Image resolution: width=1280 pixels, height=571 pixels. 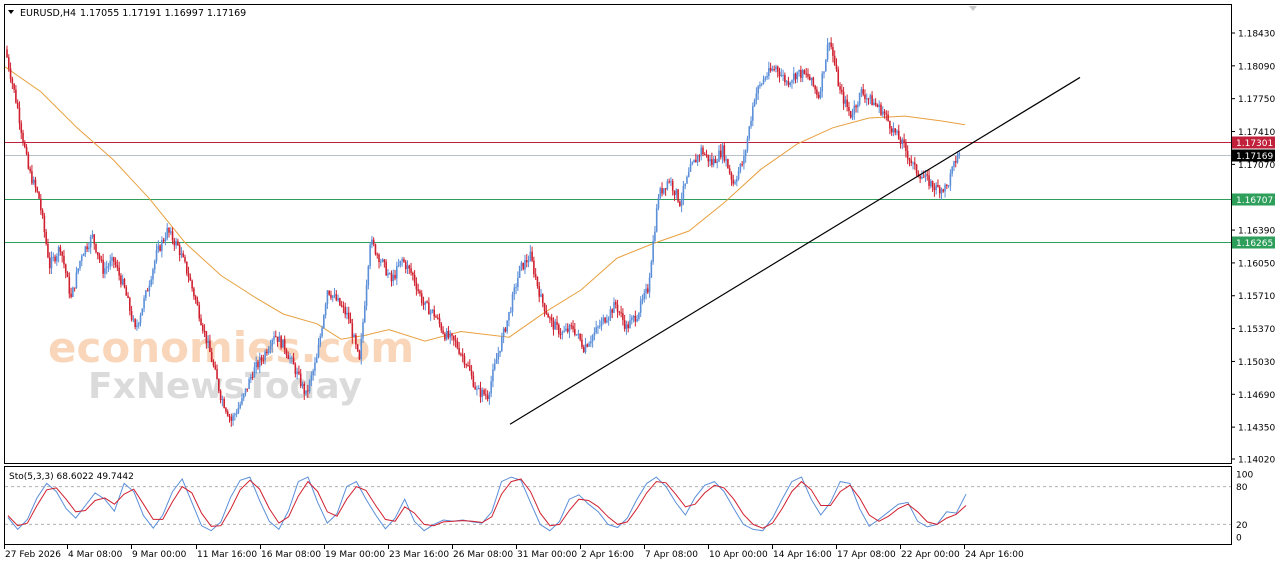 I want to click on symbol-menu-arrow-icon, so click(x=11, y=12).